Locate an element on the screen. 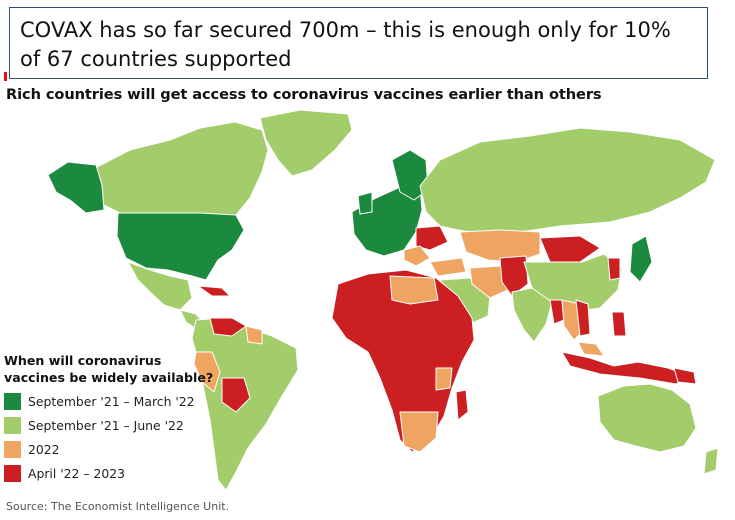 The width and height of the screenshot is (735, 520). legend-item-early: September '21 – March '22 is located at coordinates (109, 401).